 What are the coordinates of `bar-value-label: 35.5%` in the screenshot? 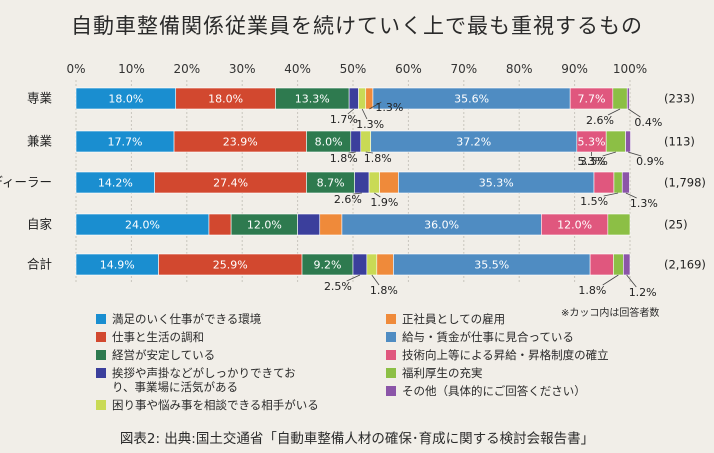 It's located at (491, 265).